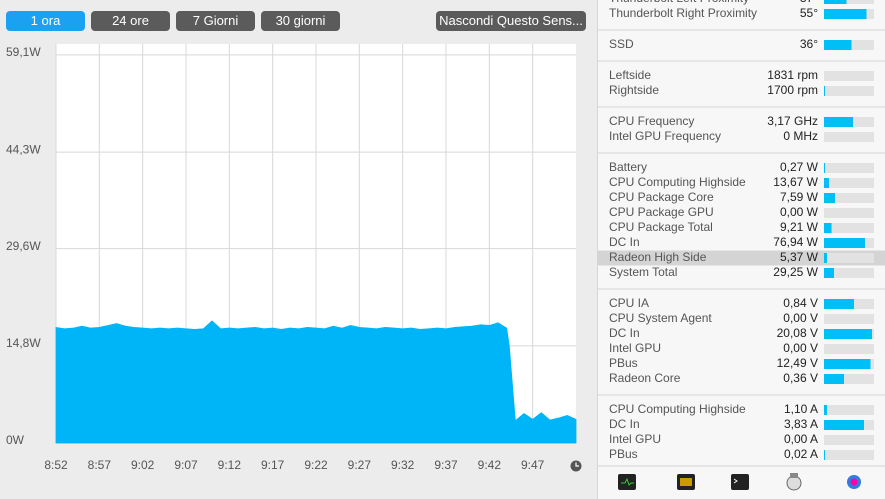 This screenshot has height=499, width=885. I want to click on sensor-label: Leftside, so click(630, 75).